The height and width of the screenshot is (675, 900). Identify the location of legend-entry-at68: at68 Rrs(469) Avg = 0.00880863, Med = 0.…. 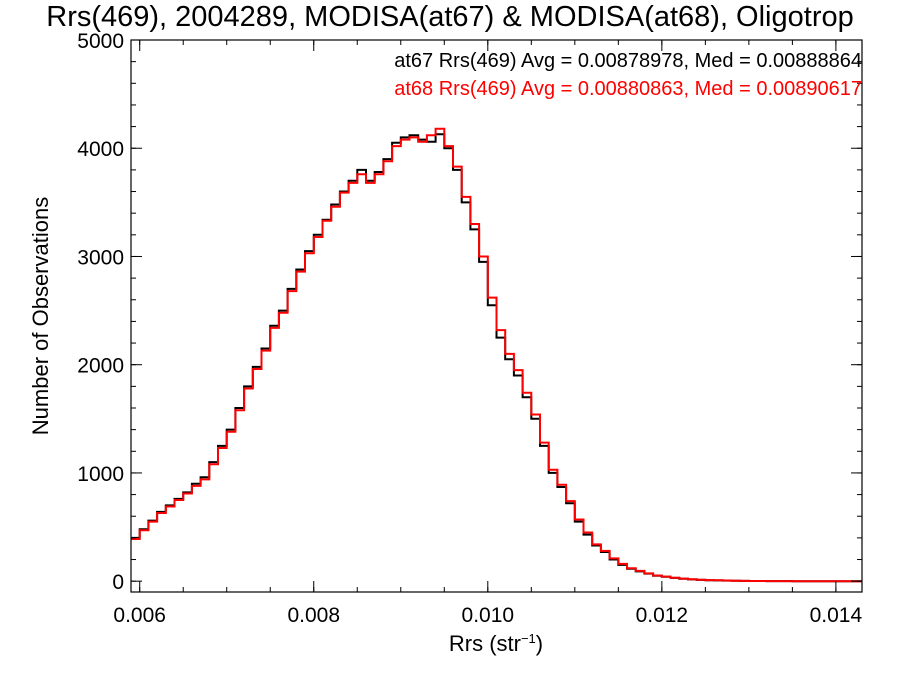
(628, 89).